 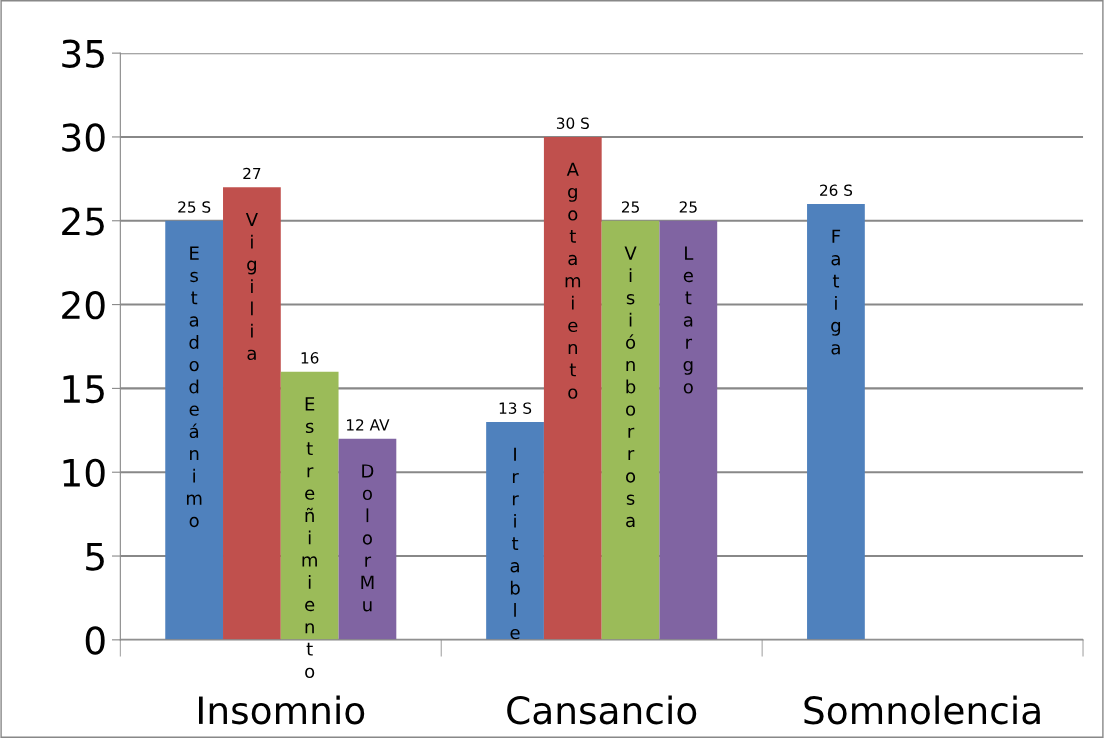 What do you see at coordinates (836, 292) in the screenshot?
I see `annotation: Fatiga` at bounding box center [836, 292].